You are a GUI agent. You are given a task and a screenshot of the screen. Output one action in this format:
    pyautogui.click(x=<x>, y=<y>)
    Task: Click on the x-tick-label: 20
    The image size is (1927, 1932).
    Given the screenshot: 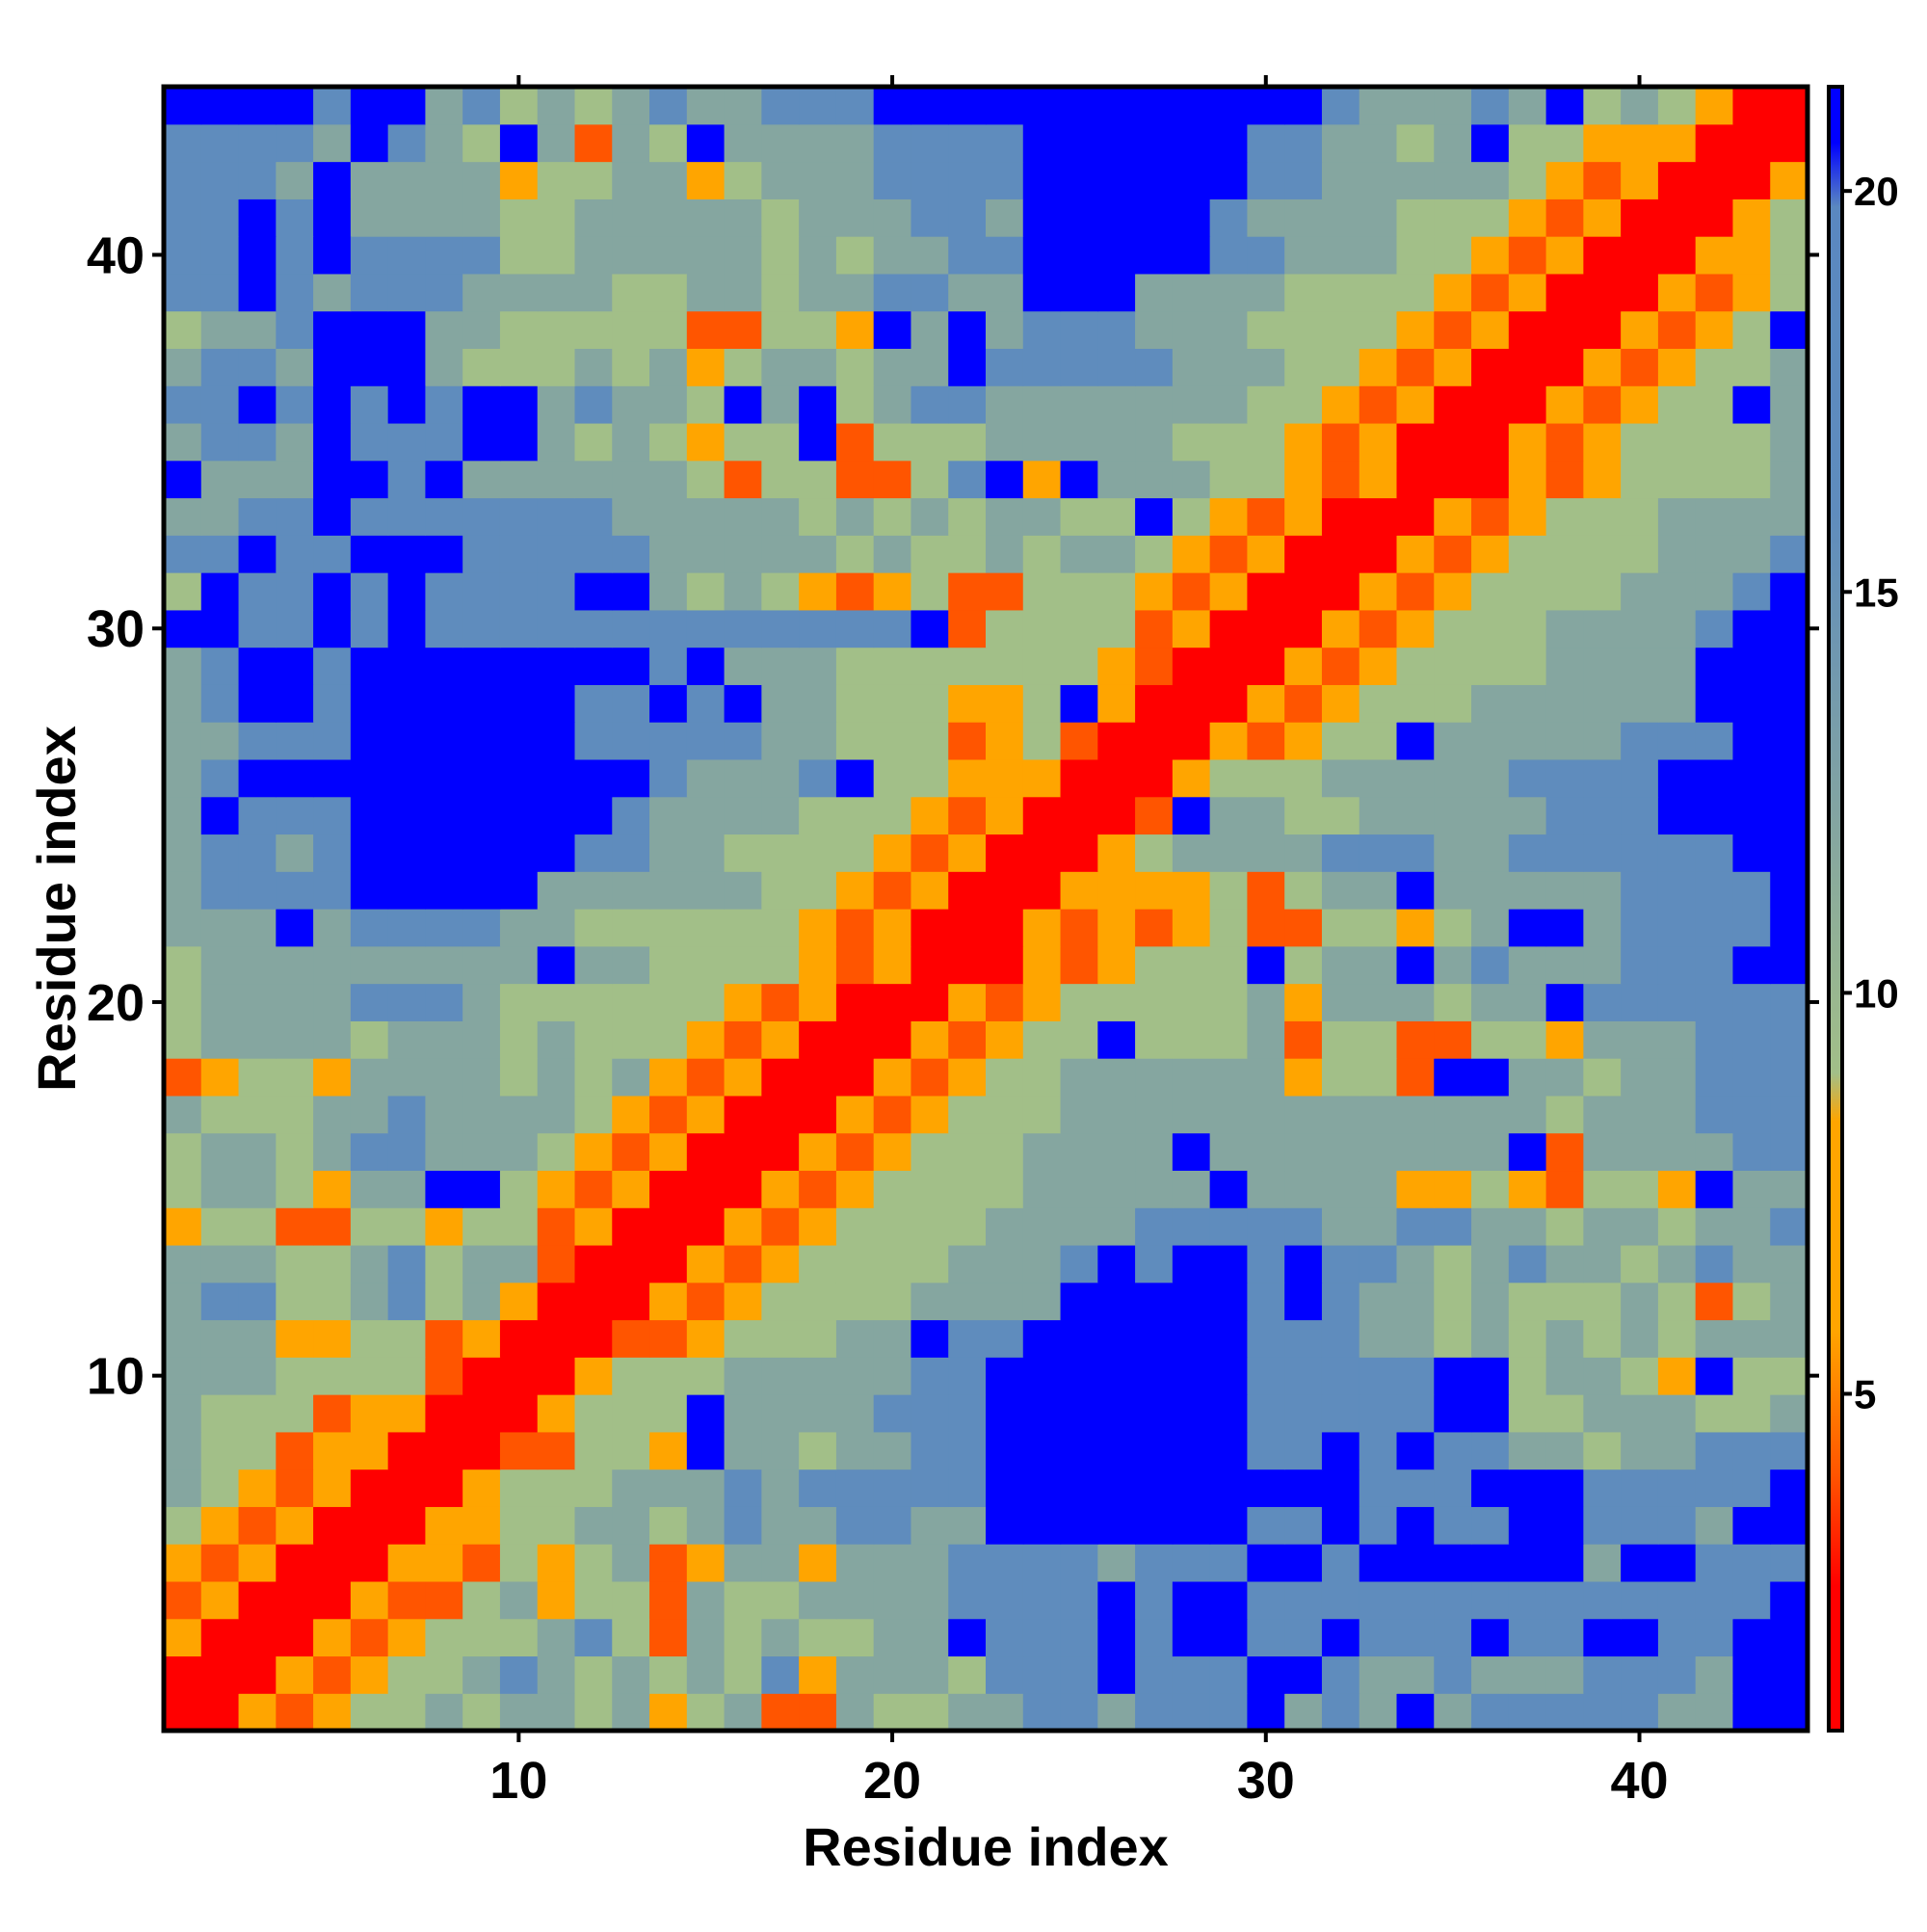 What is the action you would take?
    pyautogui.click(x=892, y=1781)
    